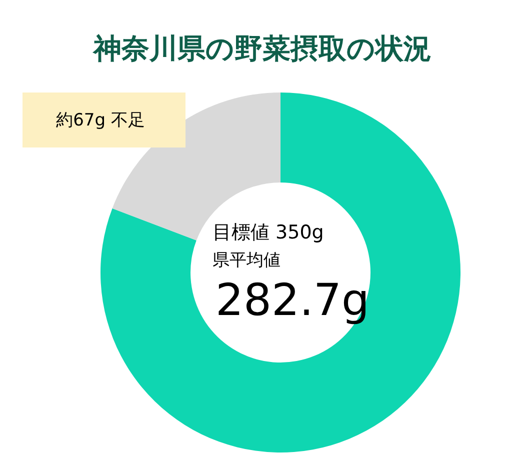 Image resolution: width=524 pixels, height=466 pixels. What do you see at coordinates (262, 48) in the screenshot?
I see `chart-title: 神奈川県の野菜摂取の状況` at bounding box center [262, 48].